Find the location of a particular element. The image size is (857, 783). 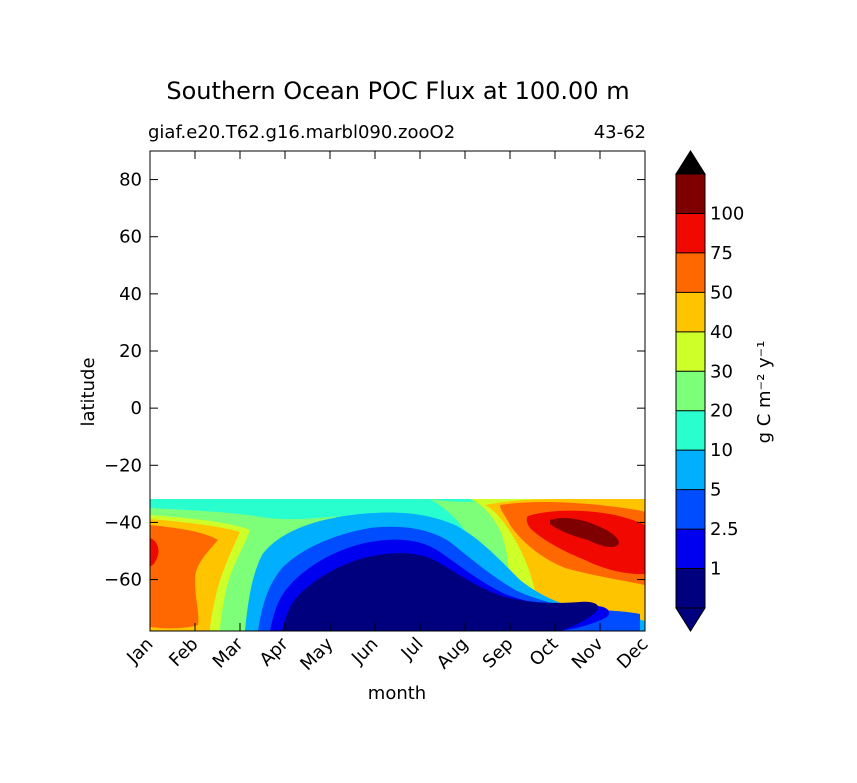

colorbar-extend-low is located at coordinates (690, 619).